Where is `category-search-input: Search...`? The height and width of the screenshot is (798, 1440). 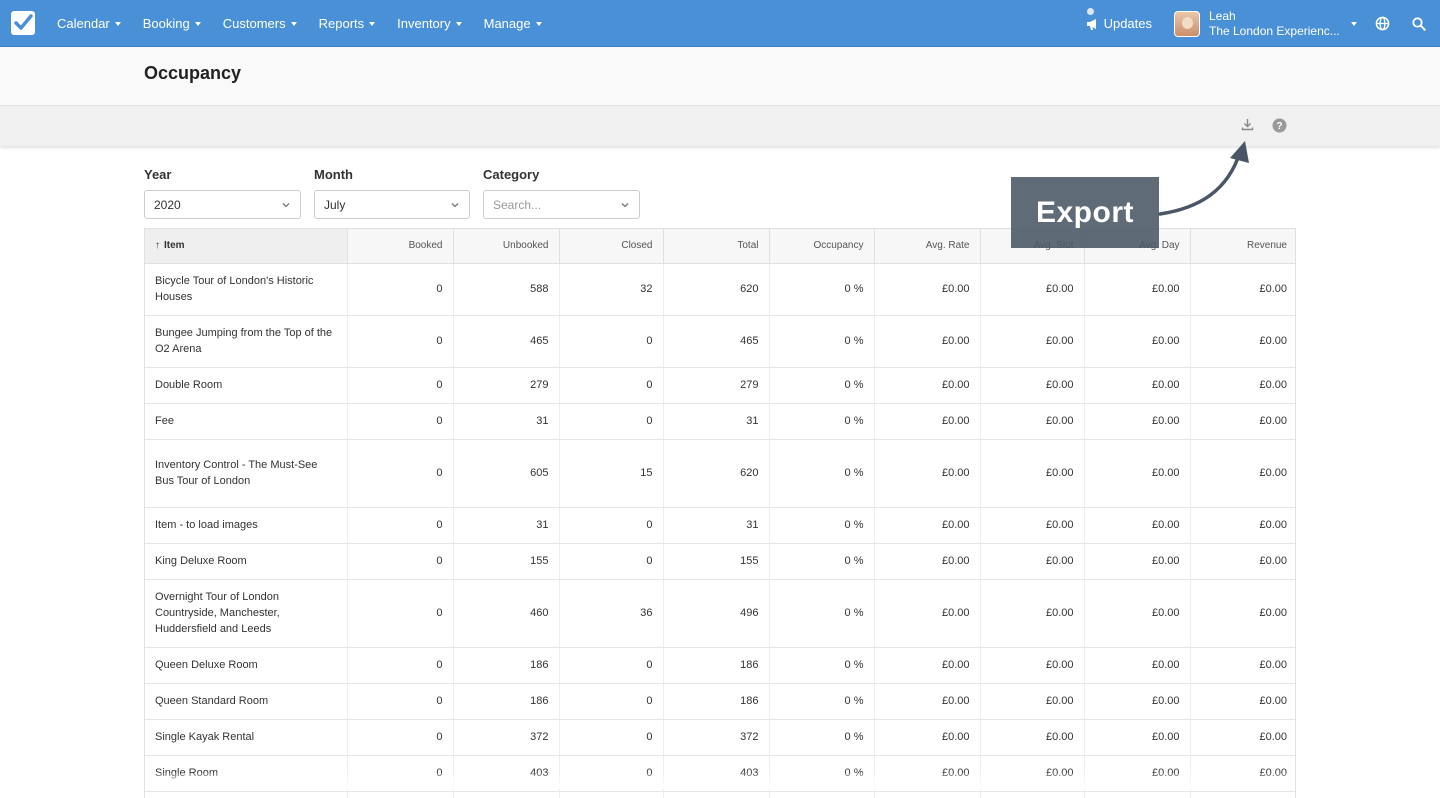 category-search-input: Search... is located at coordinates (561, 204).